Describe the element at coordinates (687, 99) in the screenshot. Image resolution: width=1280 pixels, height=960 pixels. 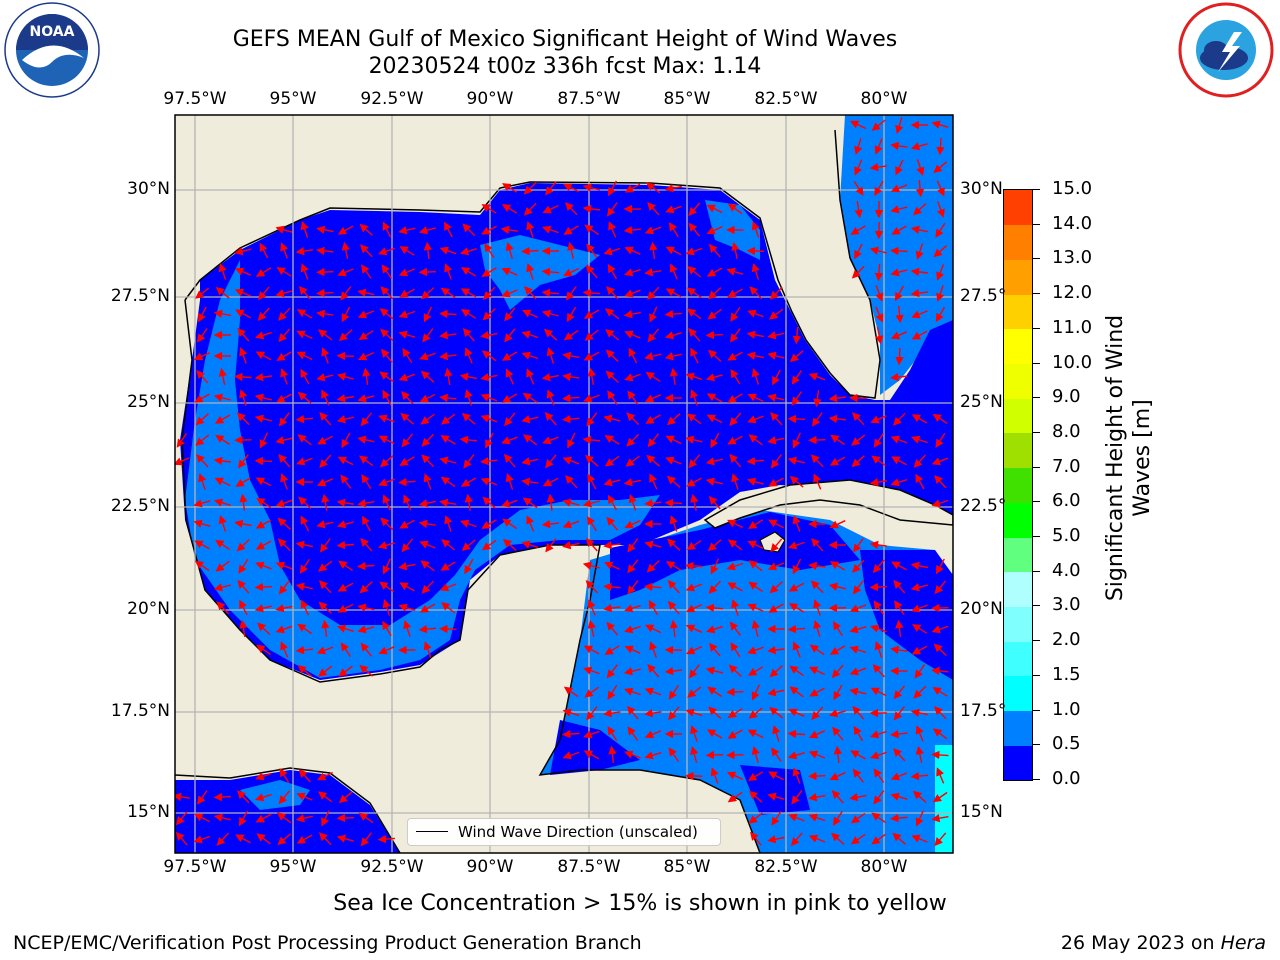
I see `lon-tick-top: 85°W` at that location.